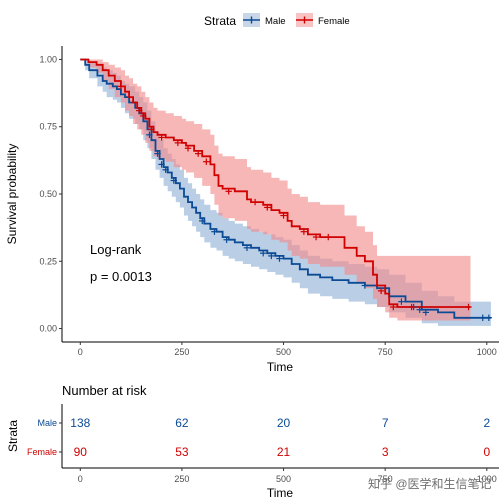 This screenshot has width=504, height=504. I want to click on y-tick-label: 1.00, so click(48, 59).